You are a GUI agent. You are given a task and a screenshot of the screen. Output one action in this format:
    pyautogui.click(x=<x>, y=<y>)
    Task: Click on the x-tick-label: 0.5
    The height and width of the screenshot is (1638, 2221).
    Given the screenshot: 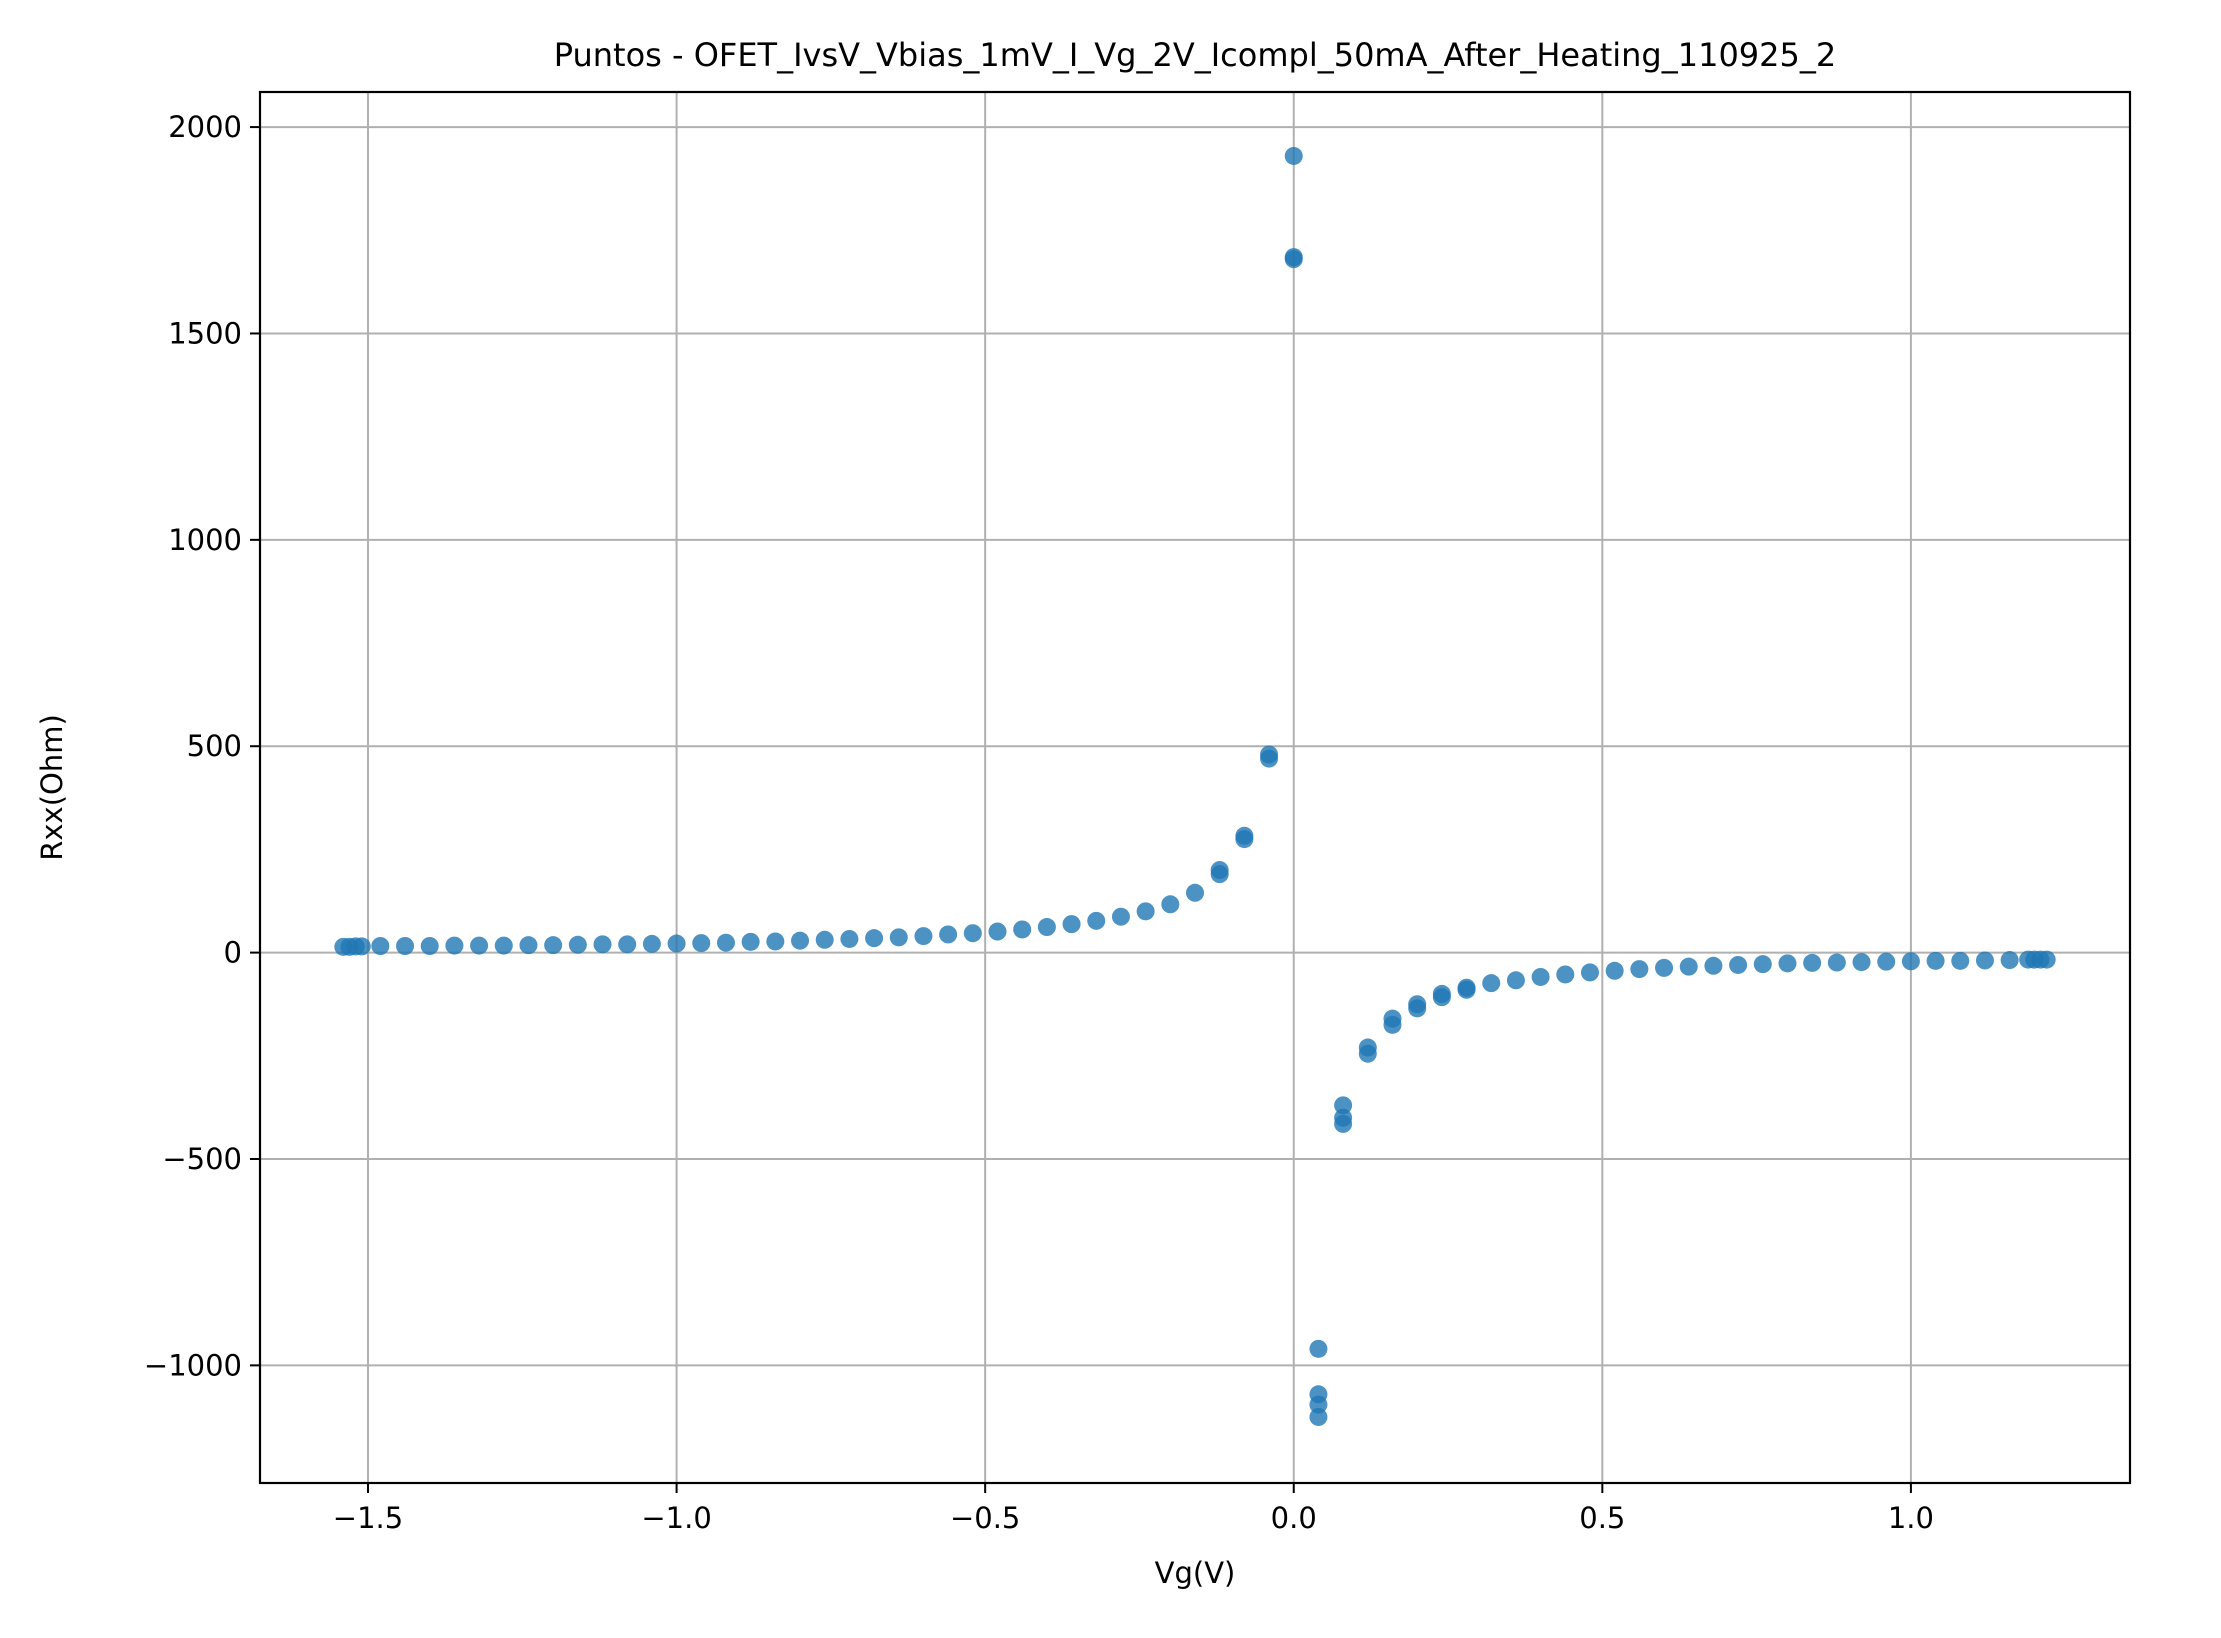 What is the action you would take?
    pyautogui.click(x=1602, y=1518)
    